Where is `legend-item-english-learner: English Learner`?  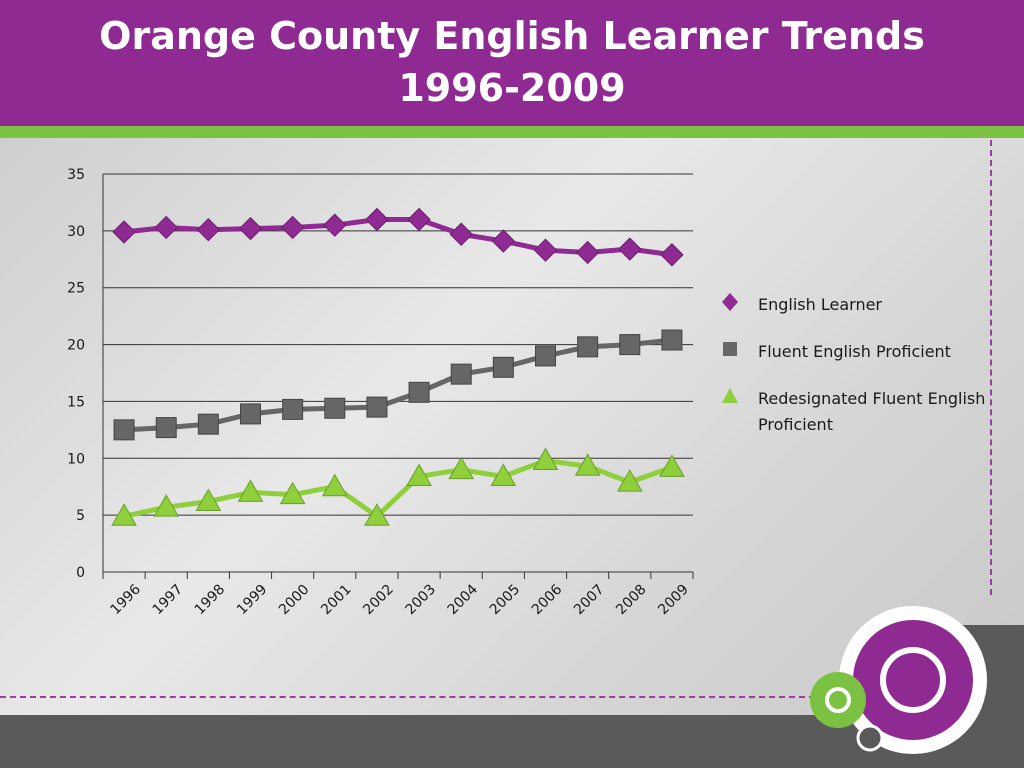 legend-item-english-learner: English Learner is located at coordinates (855, 313).